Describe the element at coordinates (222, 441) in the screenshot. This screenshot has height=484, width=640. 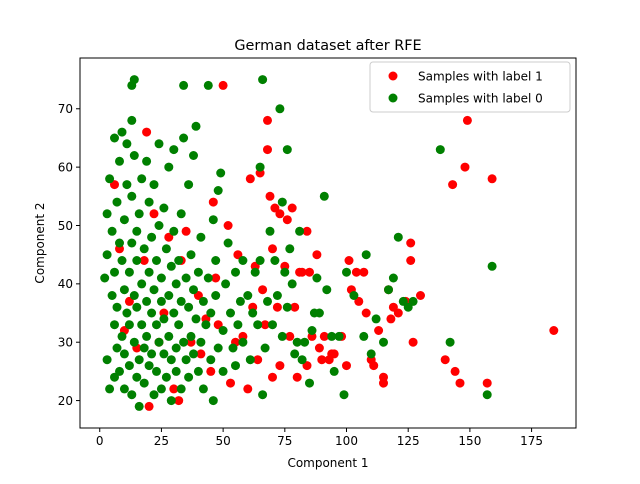
I see `x-tick-label: 50` at that location.